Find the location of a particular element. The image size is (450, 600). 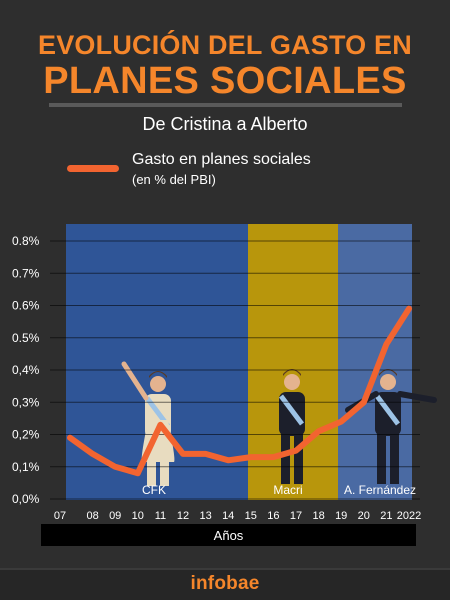

brand-logo: infobae is located at coordinates (225, 583).